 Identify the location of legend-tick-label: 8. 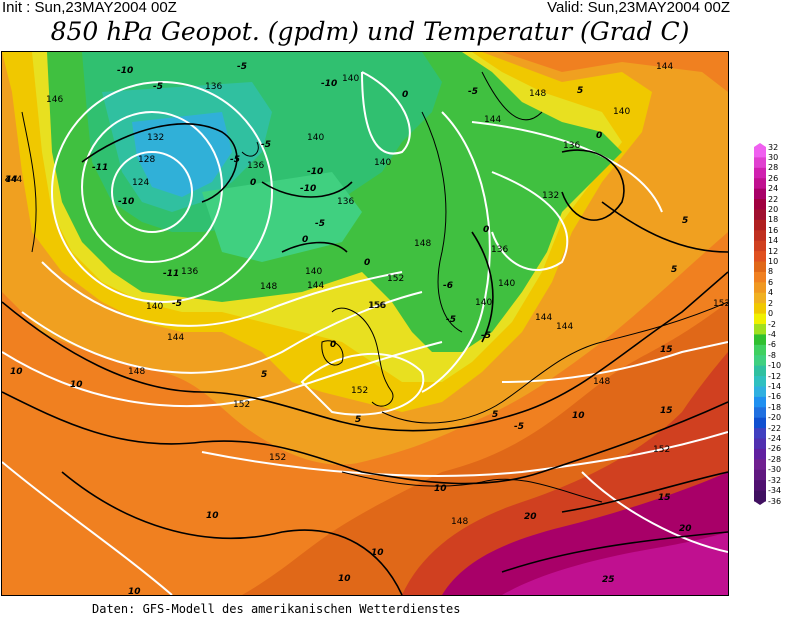
(771, 272).